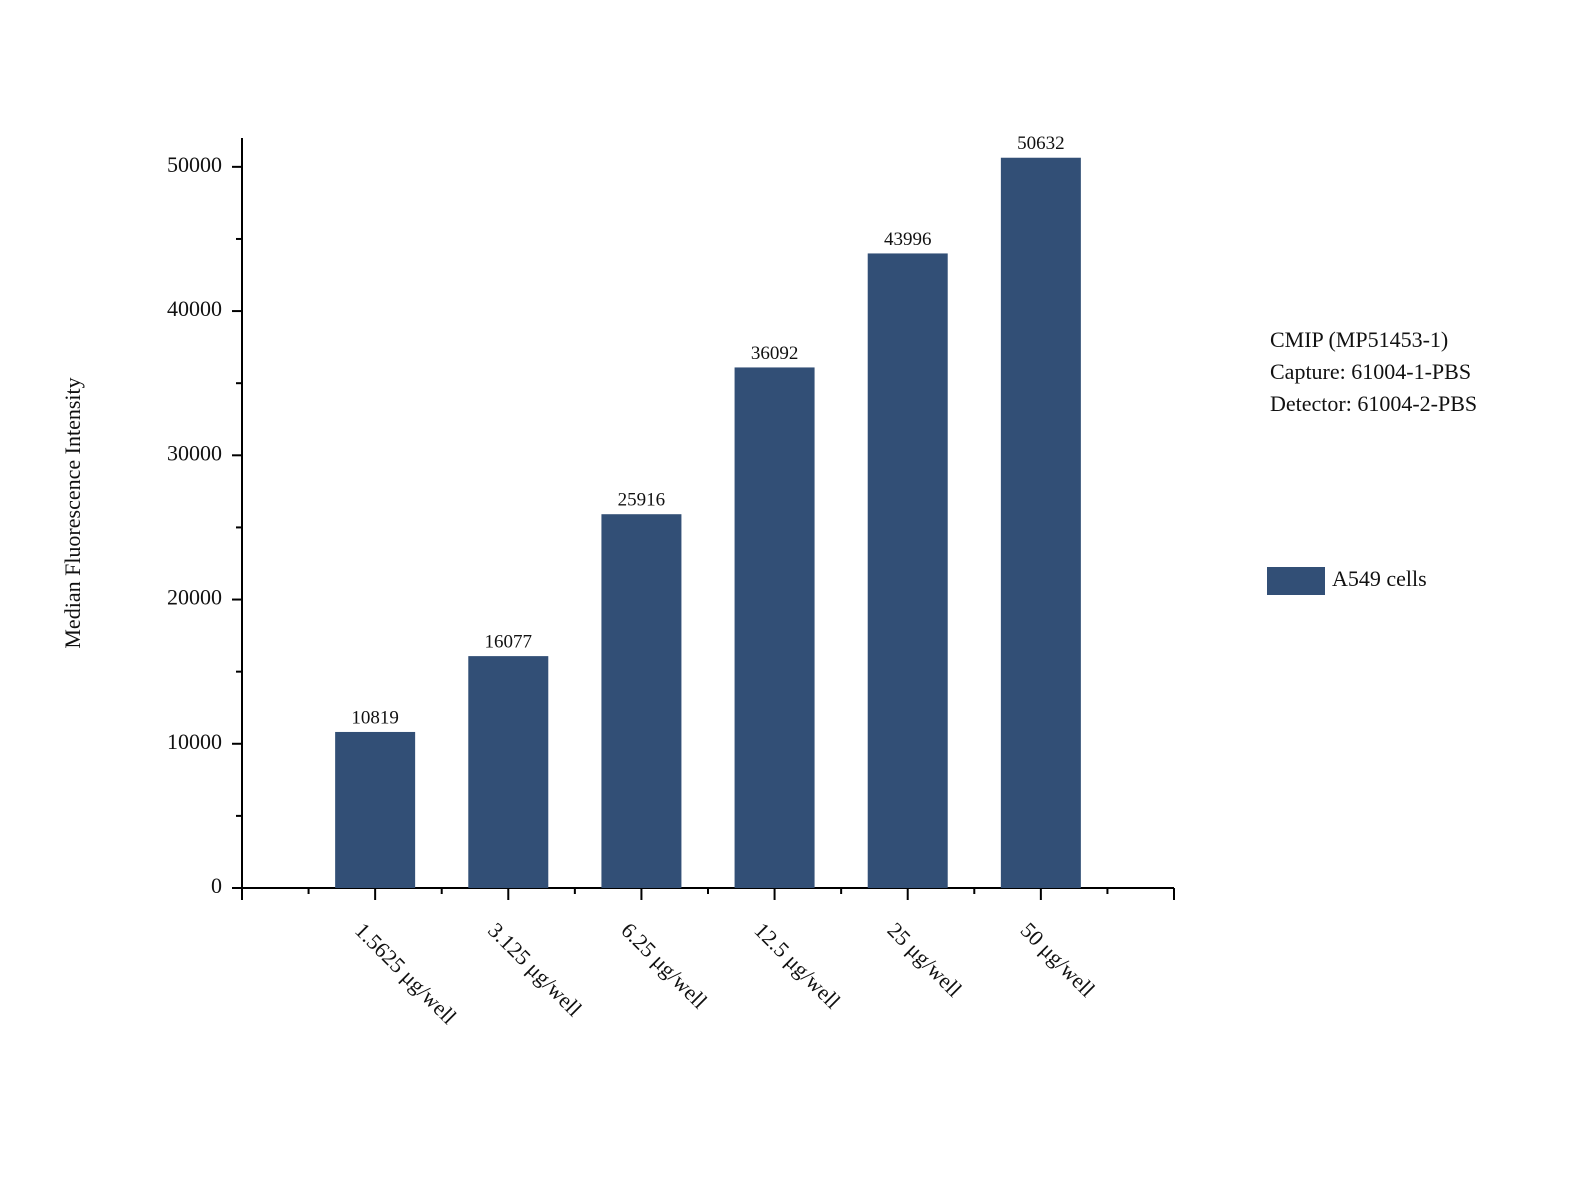 This screenshot has height=1183, width=1594. Describe the element at coordinates (406, 973) in the screenshot. I see `x-tick-label: 1.5625 μg/well` at that location.